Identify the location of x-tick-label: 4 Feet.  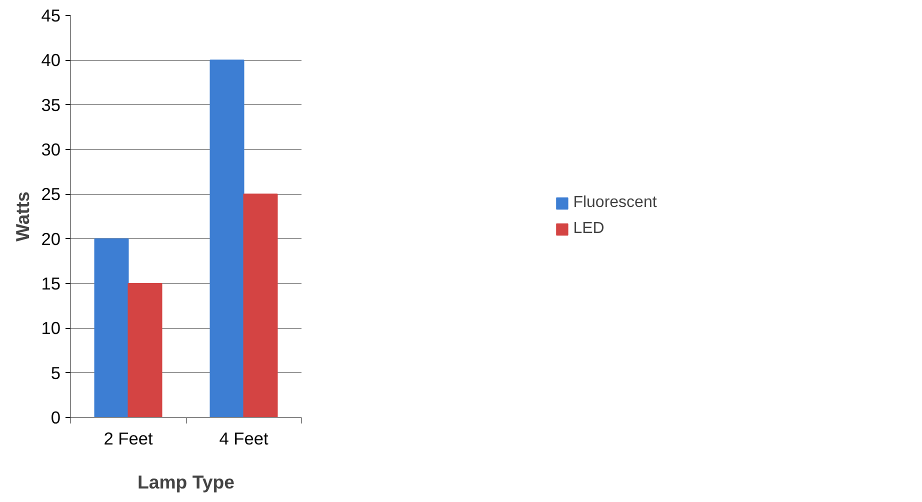
(243, 438).